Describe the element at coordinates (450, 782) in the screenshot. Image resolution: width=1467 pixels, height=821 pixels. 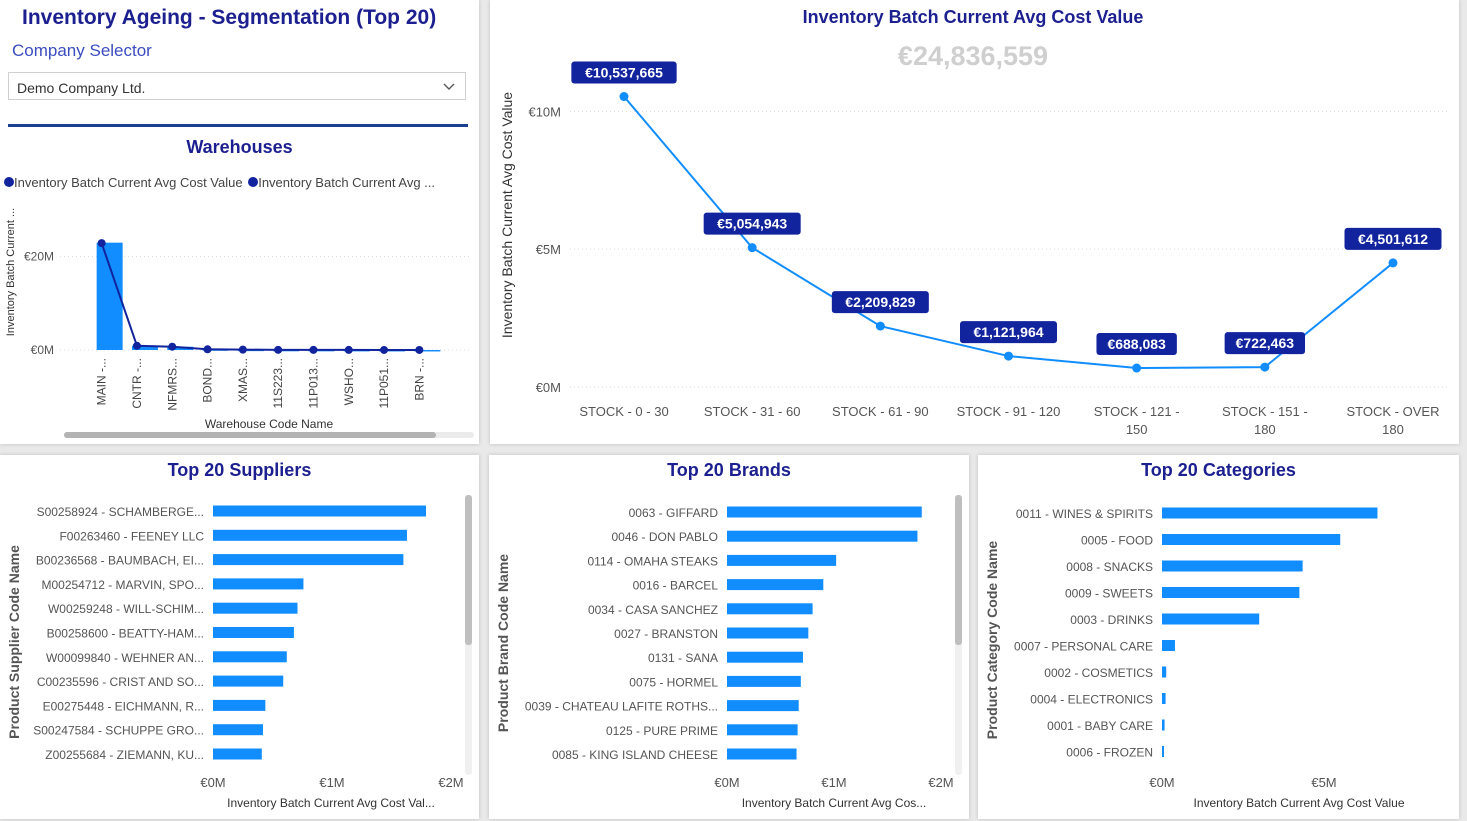
I see `x-tick-label: €2M` at that location.